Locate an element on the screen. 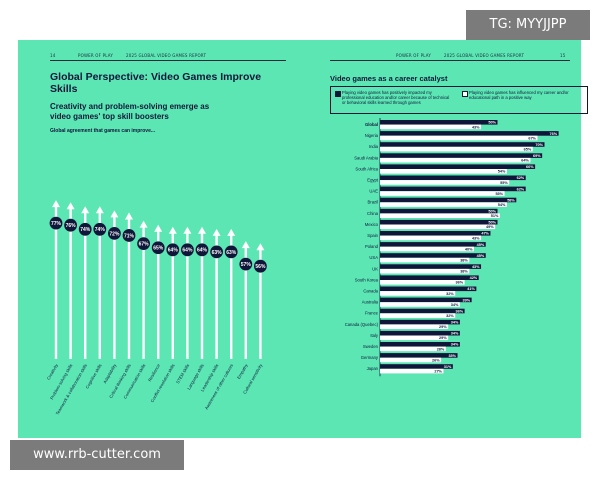  value-label: 72% is located at coordinates (114, 234).